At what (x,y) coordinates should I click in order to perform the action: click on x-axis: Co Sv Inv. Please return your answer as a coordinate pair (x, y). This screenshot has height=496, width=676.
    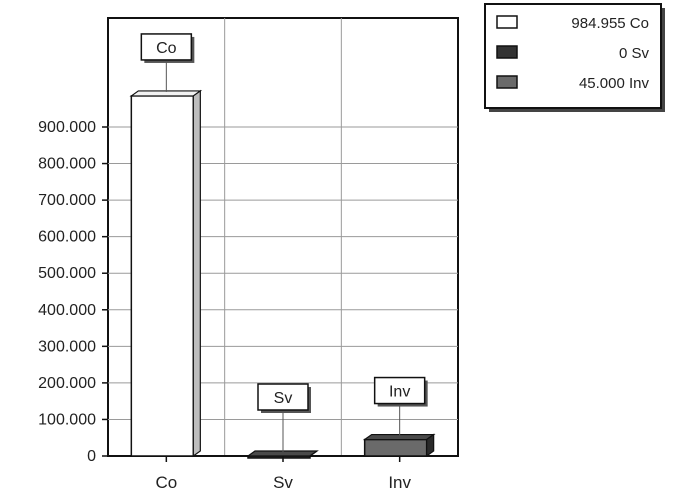
    Looking at the image, I should click on (283, 474).